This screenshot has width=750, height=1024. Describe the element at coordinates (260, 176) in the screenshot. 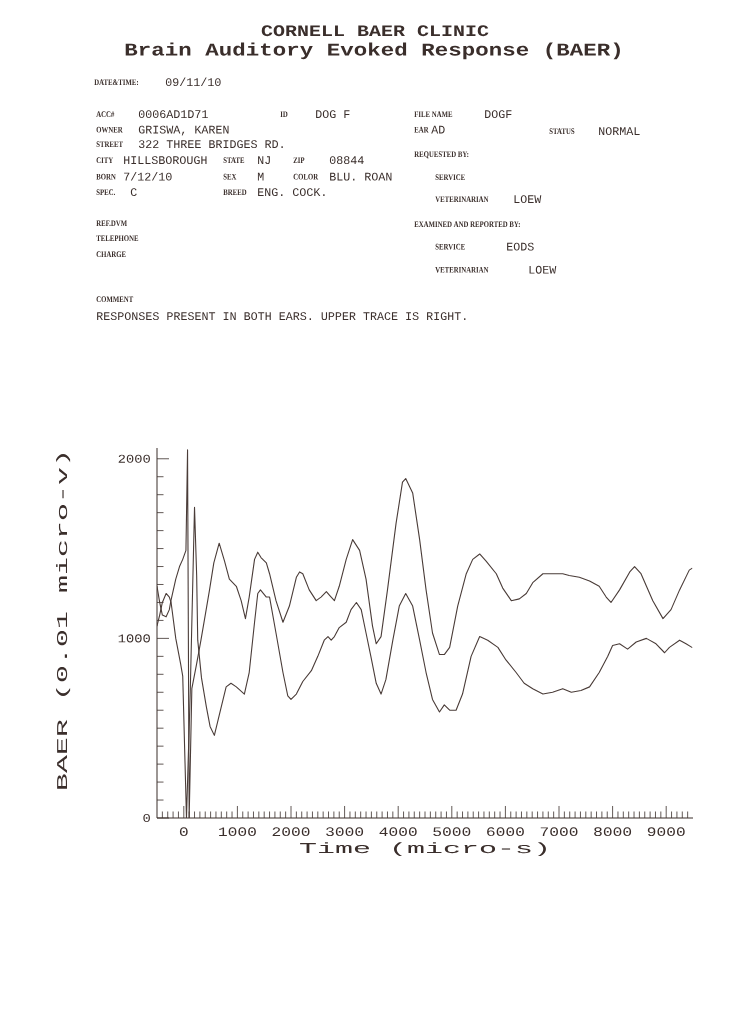

I see `text: M` at that location.